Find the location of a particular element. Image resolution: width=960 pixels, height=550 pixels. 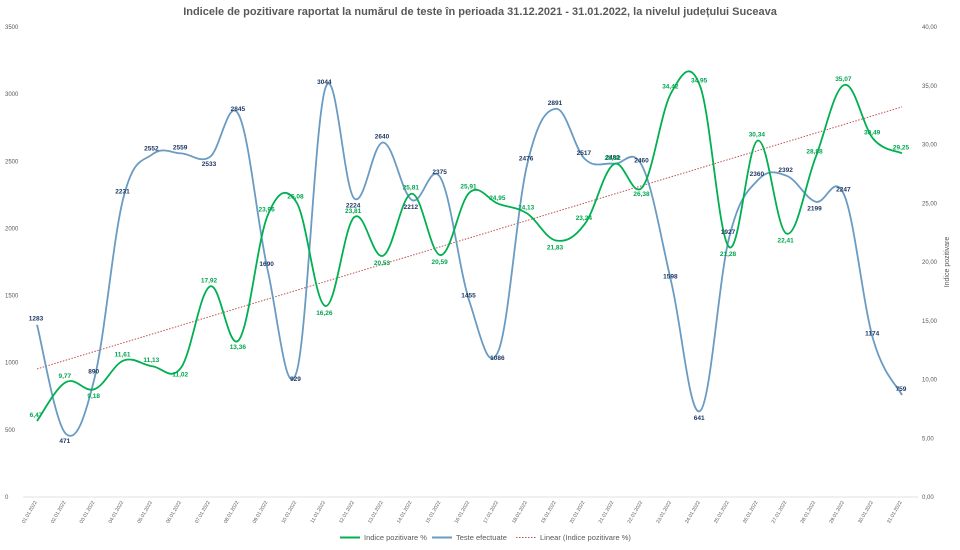

data-label-indice: 11,61 is located at coordinates (123, 355).